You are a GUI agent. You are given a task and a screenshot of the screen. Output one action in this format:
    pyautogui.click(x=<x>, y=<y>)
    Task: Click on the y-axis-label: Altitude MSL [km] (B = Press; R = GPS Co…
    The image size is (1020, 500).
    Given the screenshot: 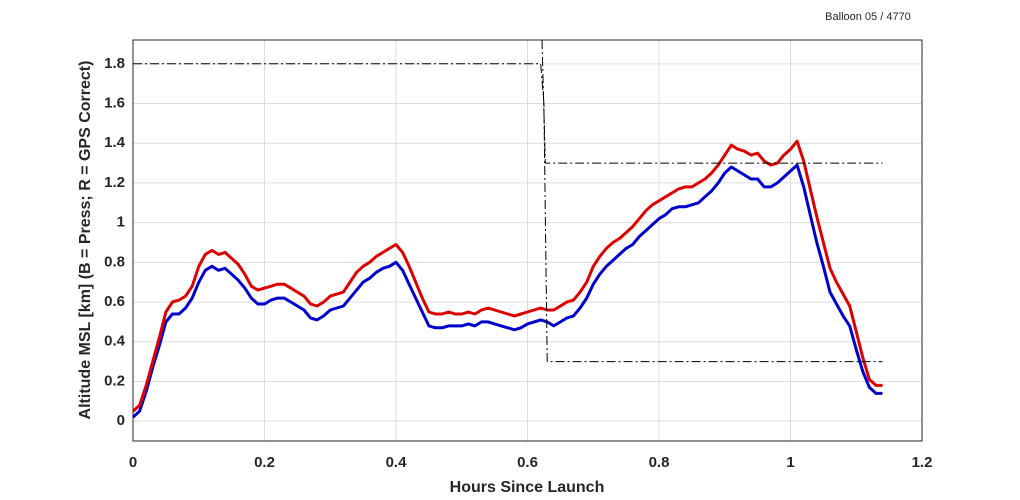 What is the action you would take?
    pyautogui.click(x=85, y=240)
    